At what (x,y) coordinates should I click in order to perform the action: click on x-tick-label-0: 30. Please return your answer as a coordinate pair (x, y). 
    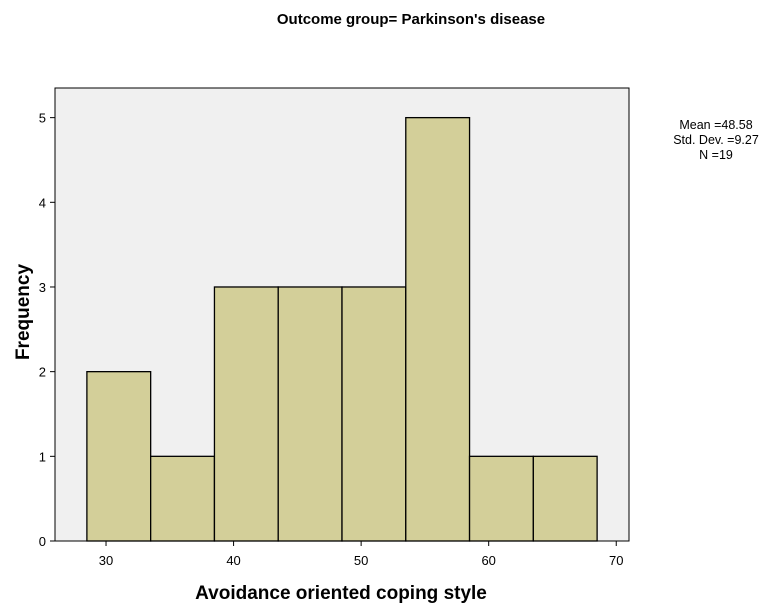
    Looking at the image, I should click on (106, 560).